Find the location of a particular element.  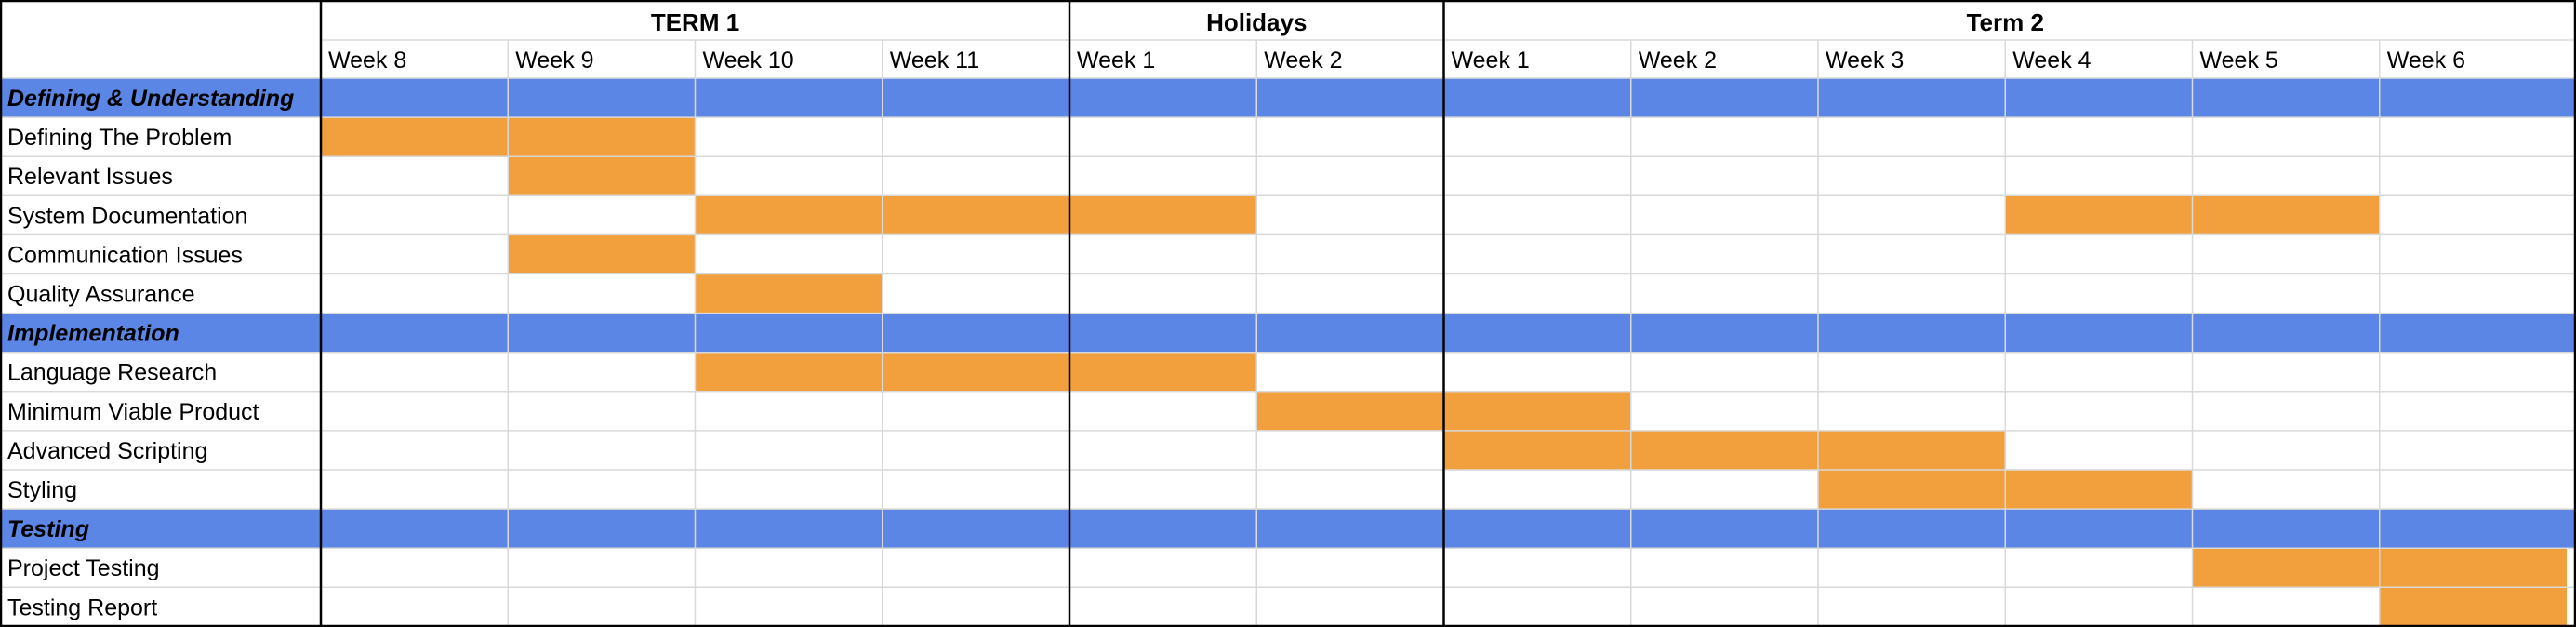

task-label: Communication Issues is located at coordinates (125, 255).